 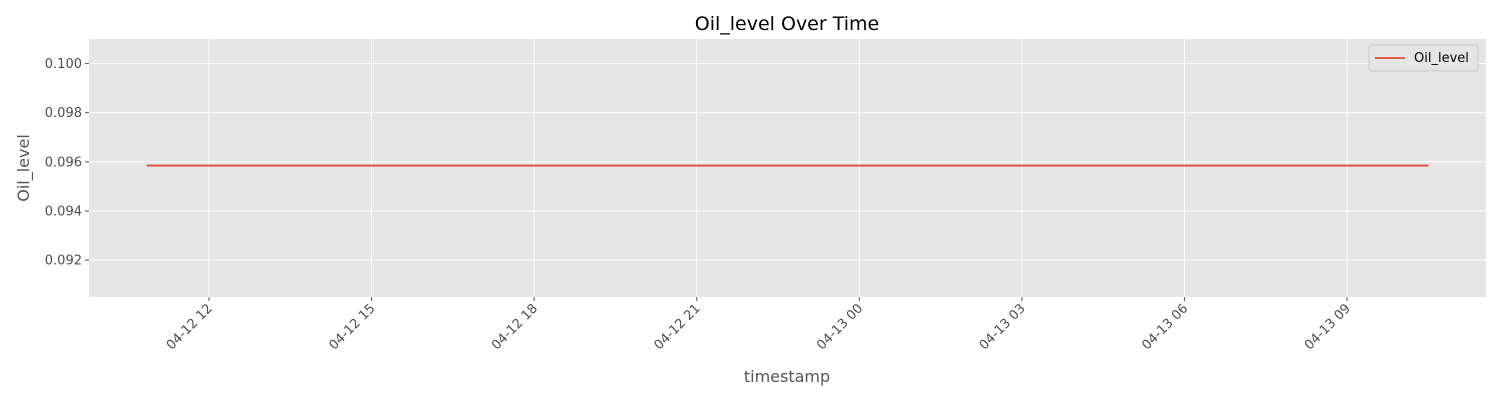 What do you see at coordinates (1003, 327) in the screenshot?
I see `x-tick-label: 04-13 03` at bounding box center [1003, 327].